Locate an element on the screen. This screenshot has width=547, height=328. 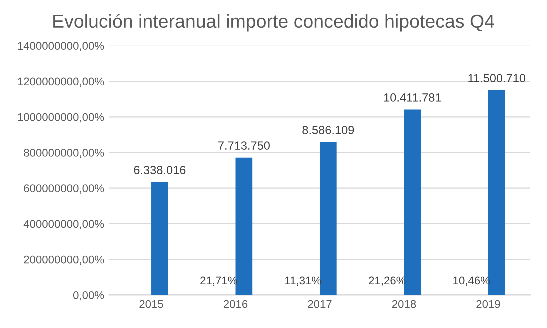
chart-title: Evolución interanual importe concedido hipotecas Q4 is located at coordinates (274, 23).